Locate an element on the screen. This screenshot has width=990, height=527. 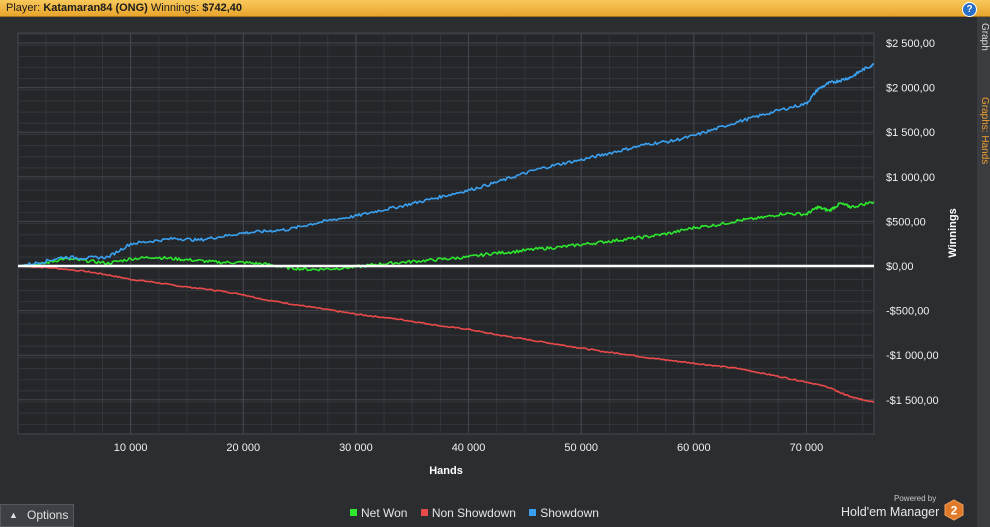
caret-up-icon: ▲ is located at coordinates (13, 515).